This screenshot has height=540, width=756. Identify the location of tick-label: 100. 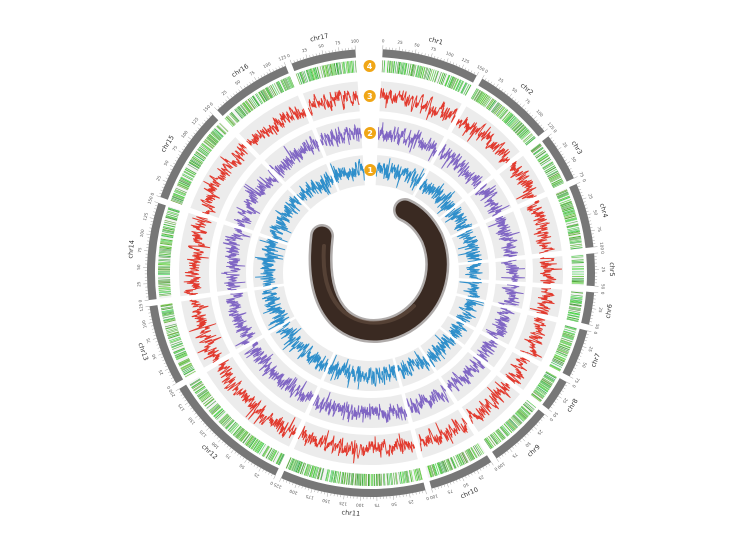
(539, 113).